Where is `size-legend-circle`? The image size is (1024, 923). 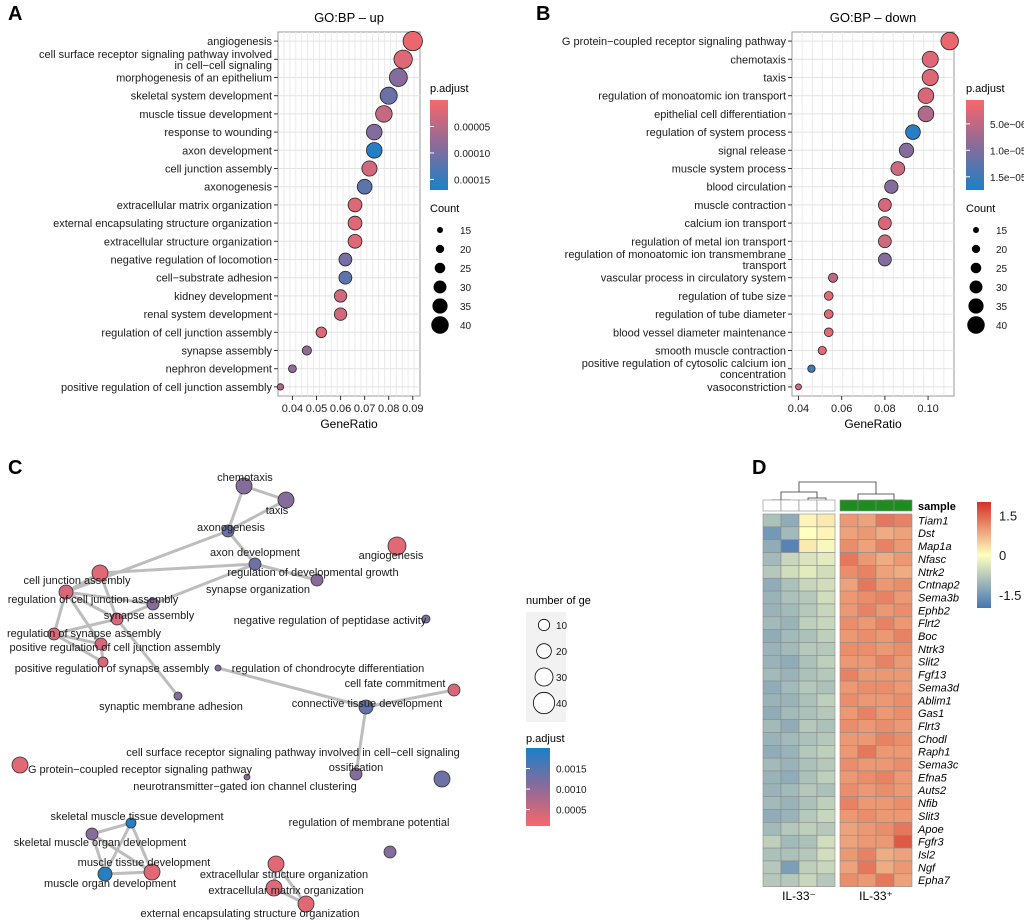
size-legend-circle is located at coordinates (544, 625).